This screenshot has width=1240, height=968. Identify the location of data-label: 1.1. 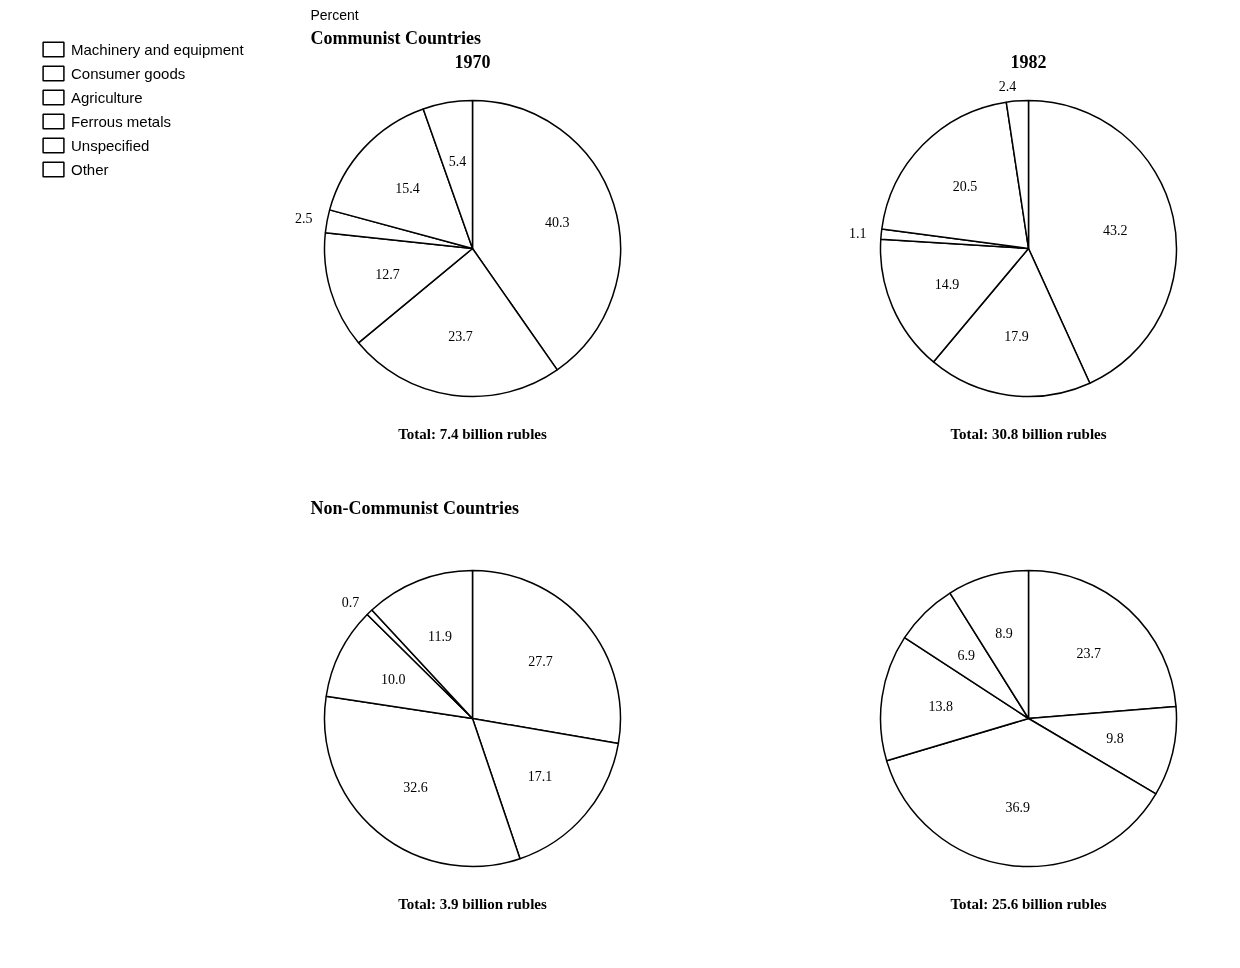
(857, 233).